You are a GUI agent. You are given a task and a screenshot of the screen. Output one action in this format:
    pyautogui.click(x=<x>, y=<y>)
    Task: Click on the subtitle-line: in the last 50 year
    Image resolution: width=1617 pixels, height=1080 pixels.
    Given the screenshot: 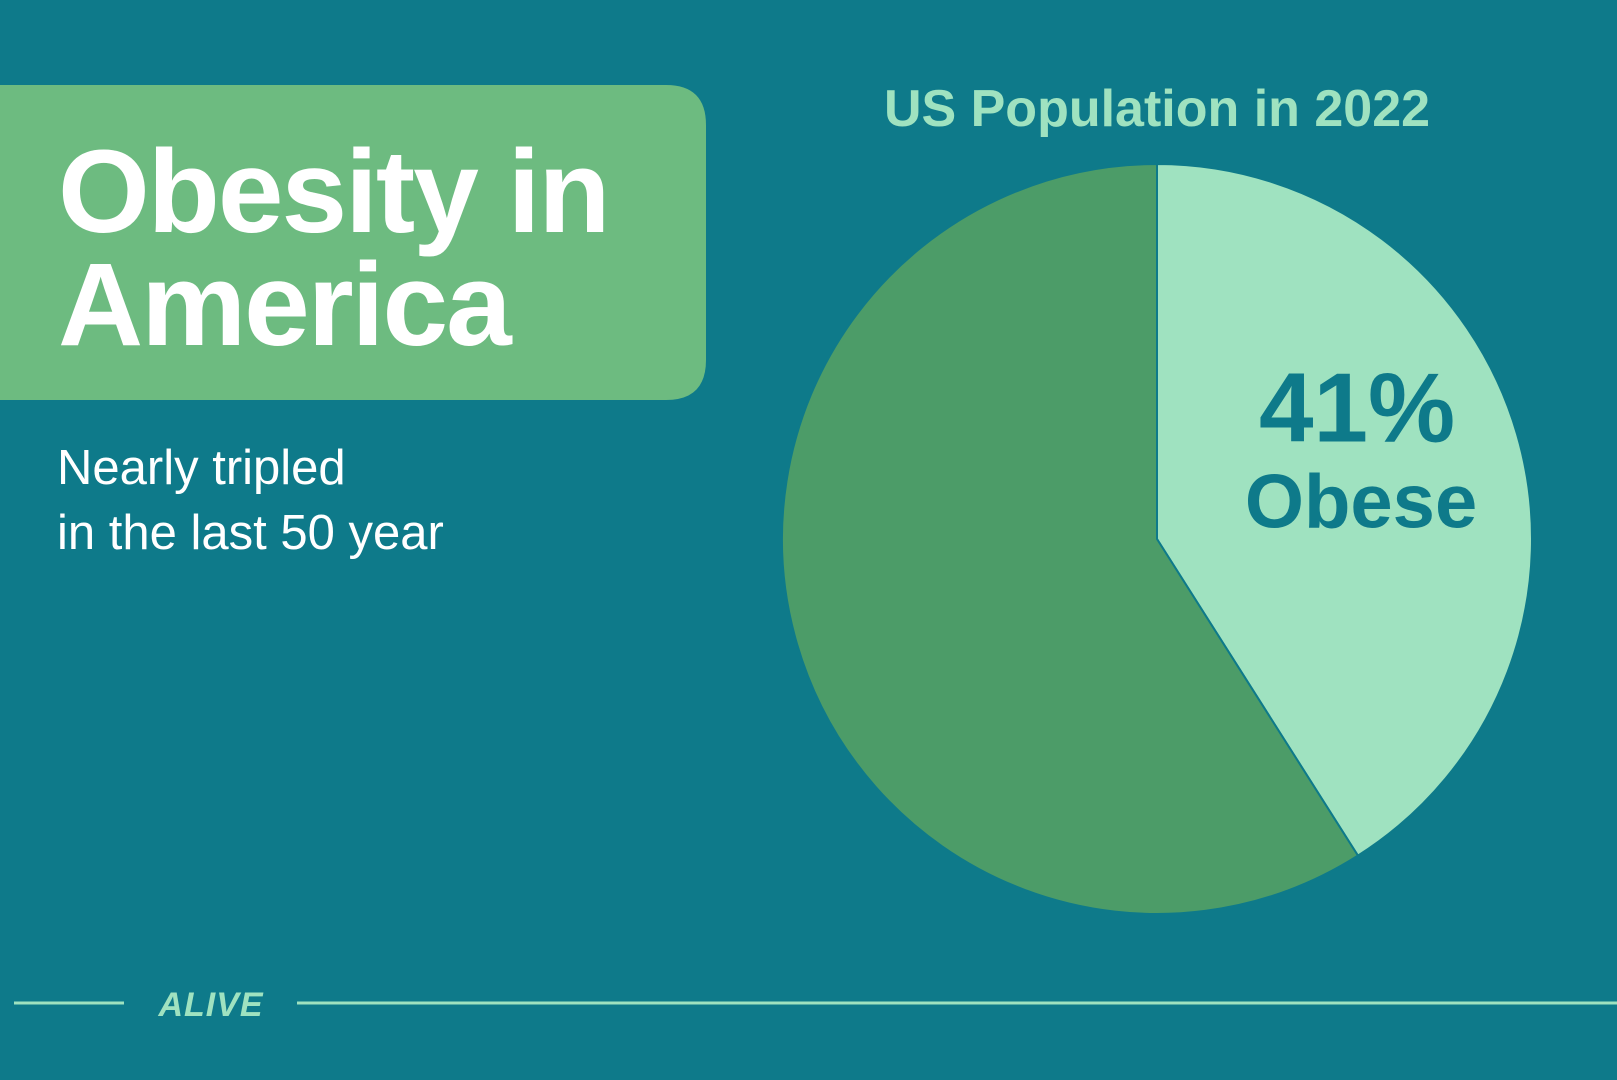 What is the action you would take?
    pyautogui.click(x=250, y=533)
    